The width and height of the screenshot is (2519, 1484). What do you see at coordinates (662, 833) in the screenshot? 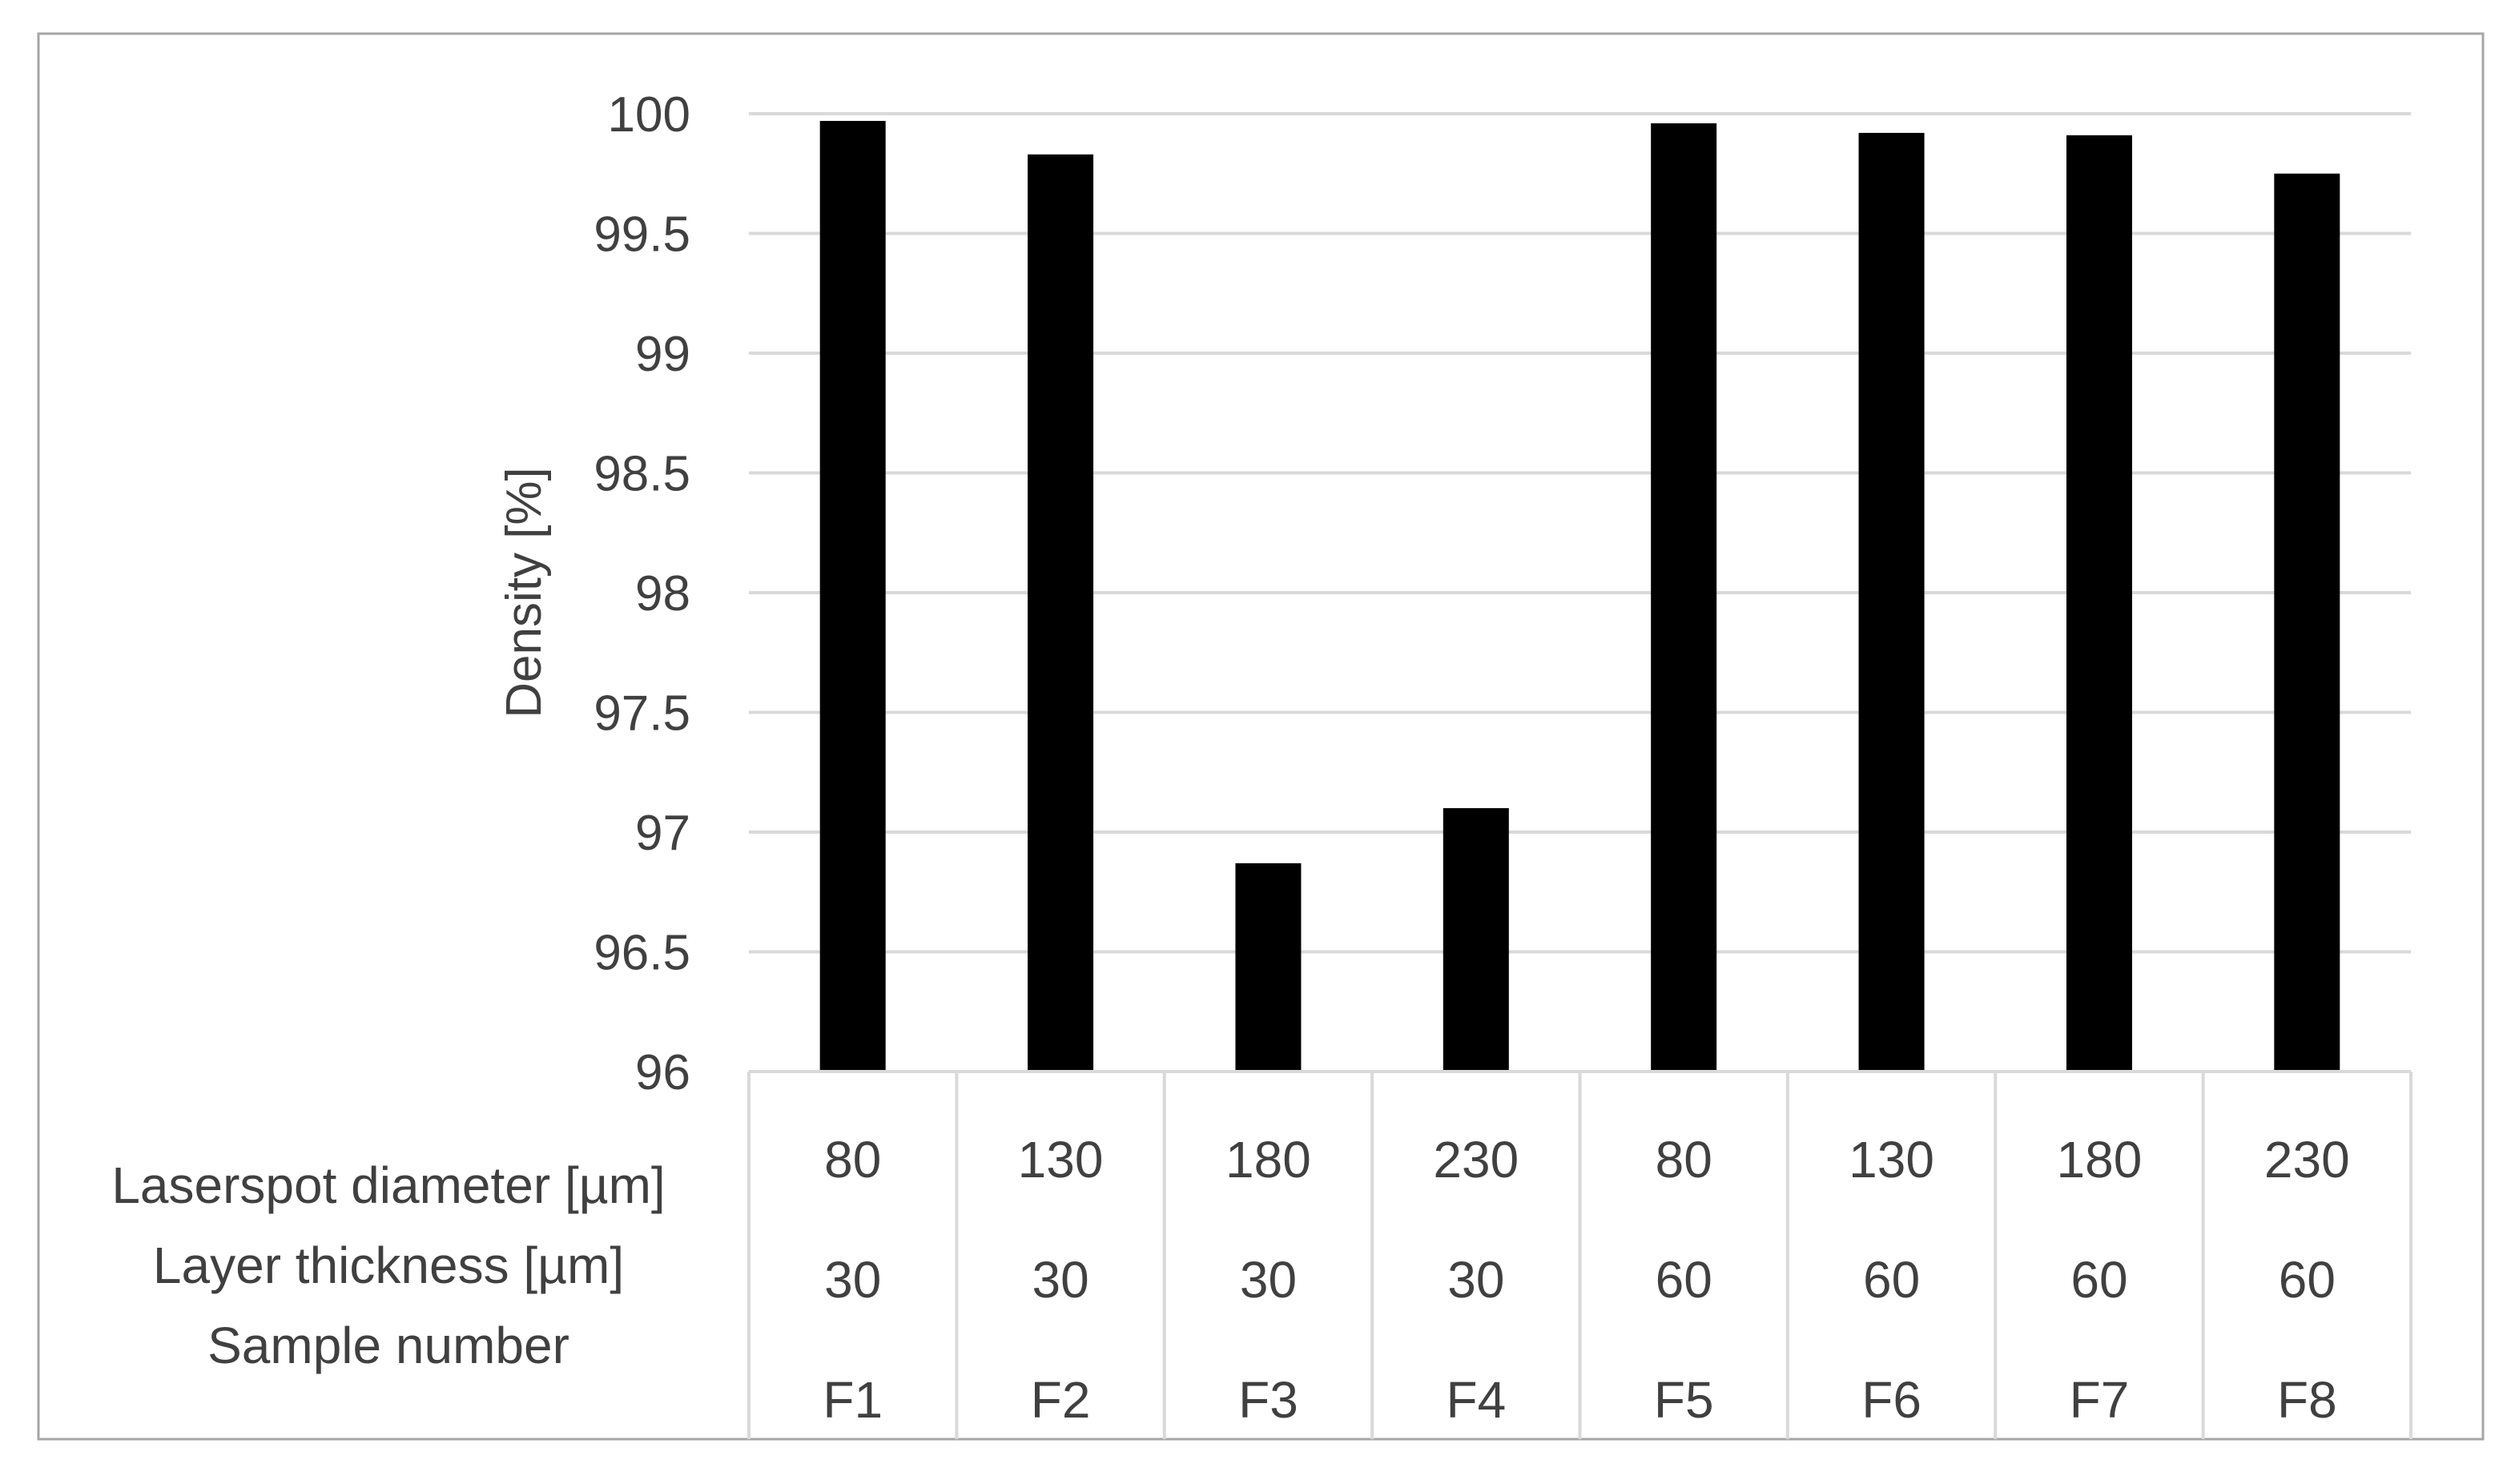
I see `y-tick-label: 97` at bounding box center [662, 833].